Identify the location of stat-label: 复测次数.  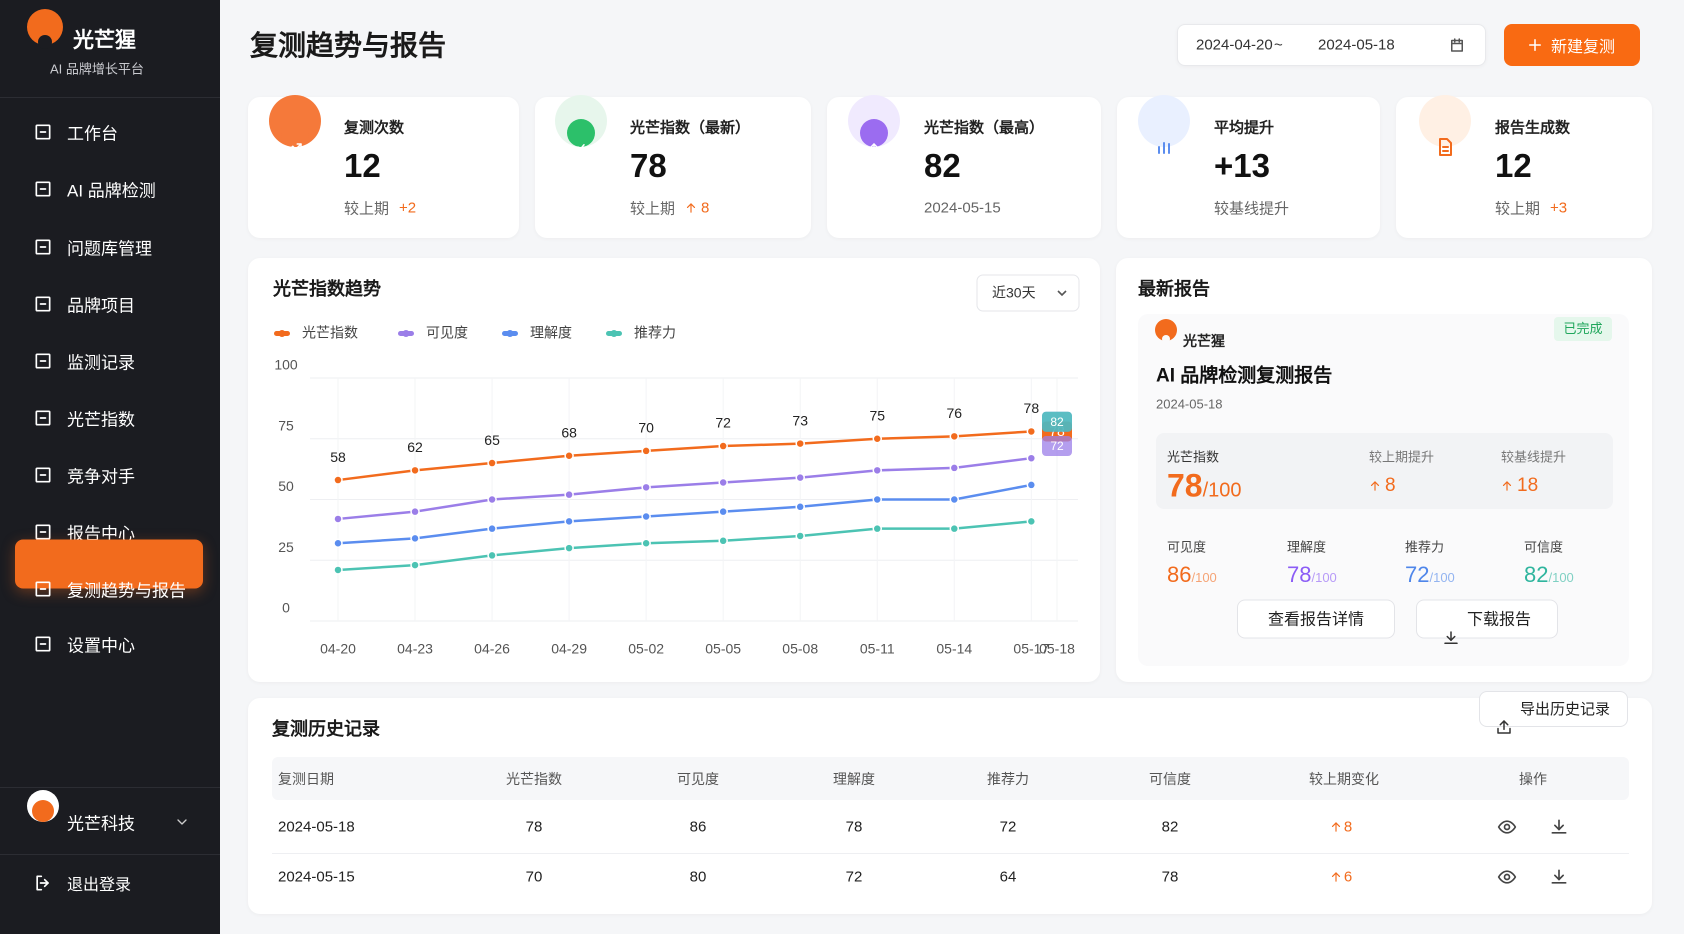
(374, 128).